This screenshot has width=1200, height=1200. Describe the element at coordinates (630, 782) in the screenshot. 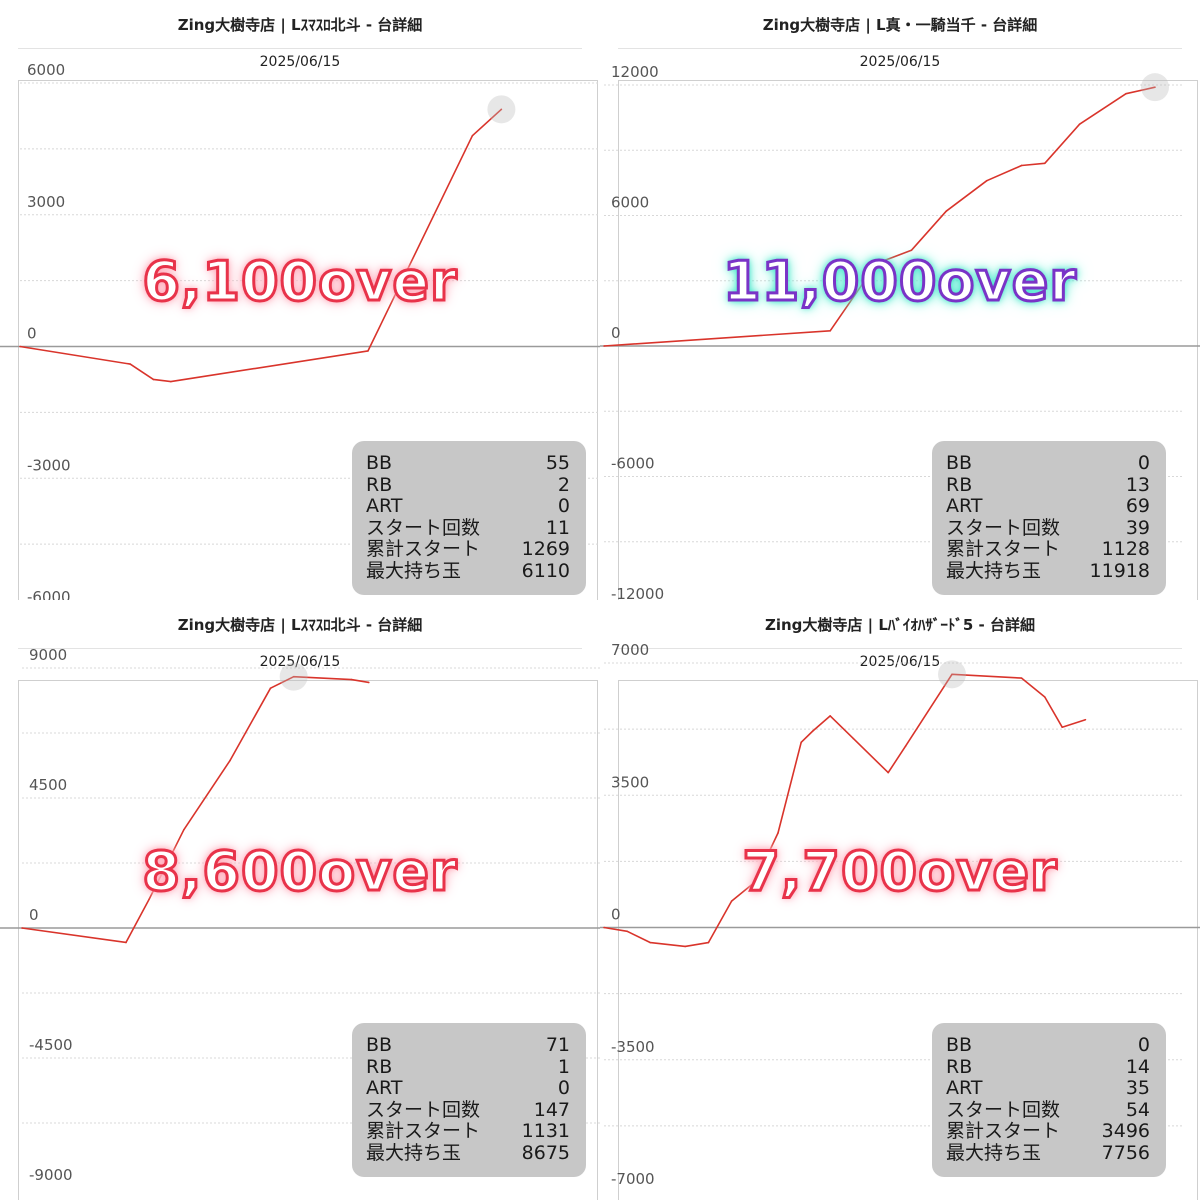

I see `y-tick-label: 3500` at that location.